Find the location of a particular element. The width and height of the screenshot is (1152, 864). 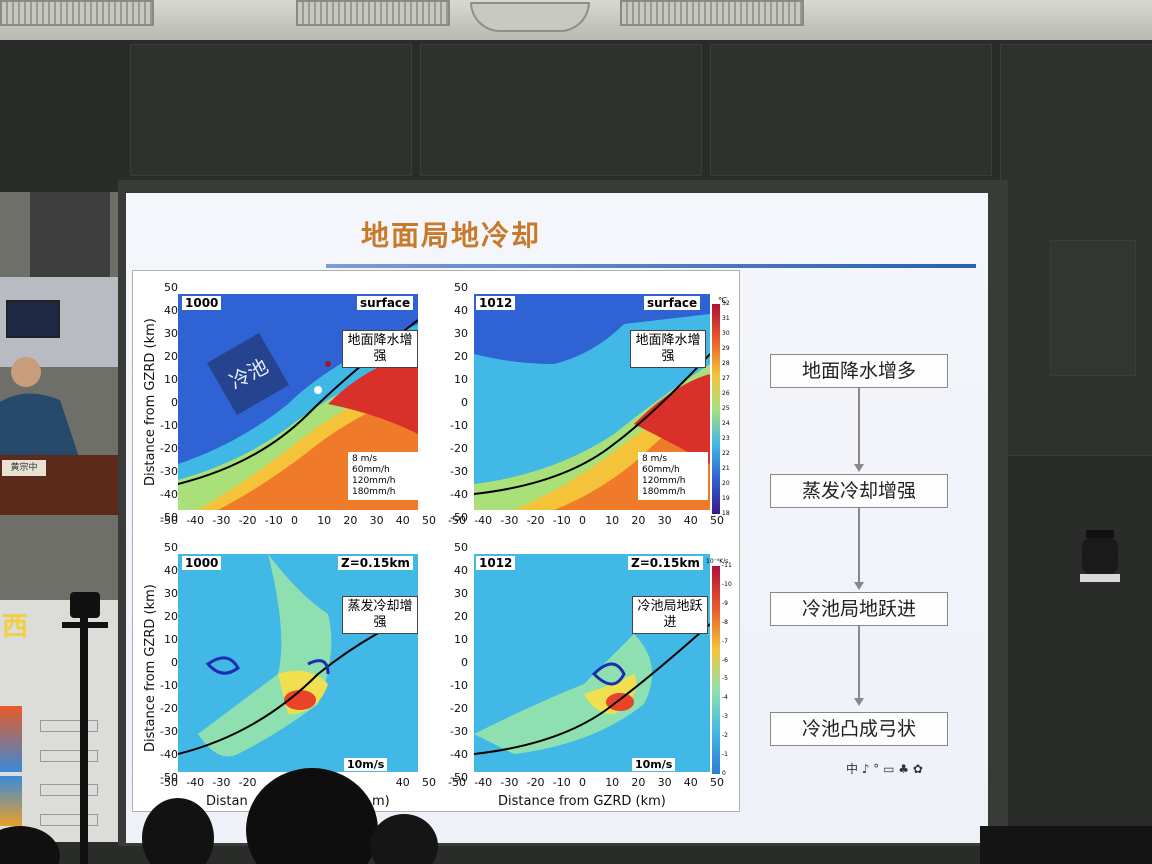

y-ticks-bottom-right: 50 40 30 20 10 0 -10 -20 -30 -40 -50 is located at coordinates (457, 662).